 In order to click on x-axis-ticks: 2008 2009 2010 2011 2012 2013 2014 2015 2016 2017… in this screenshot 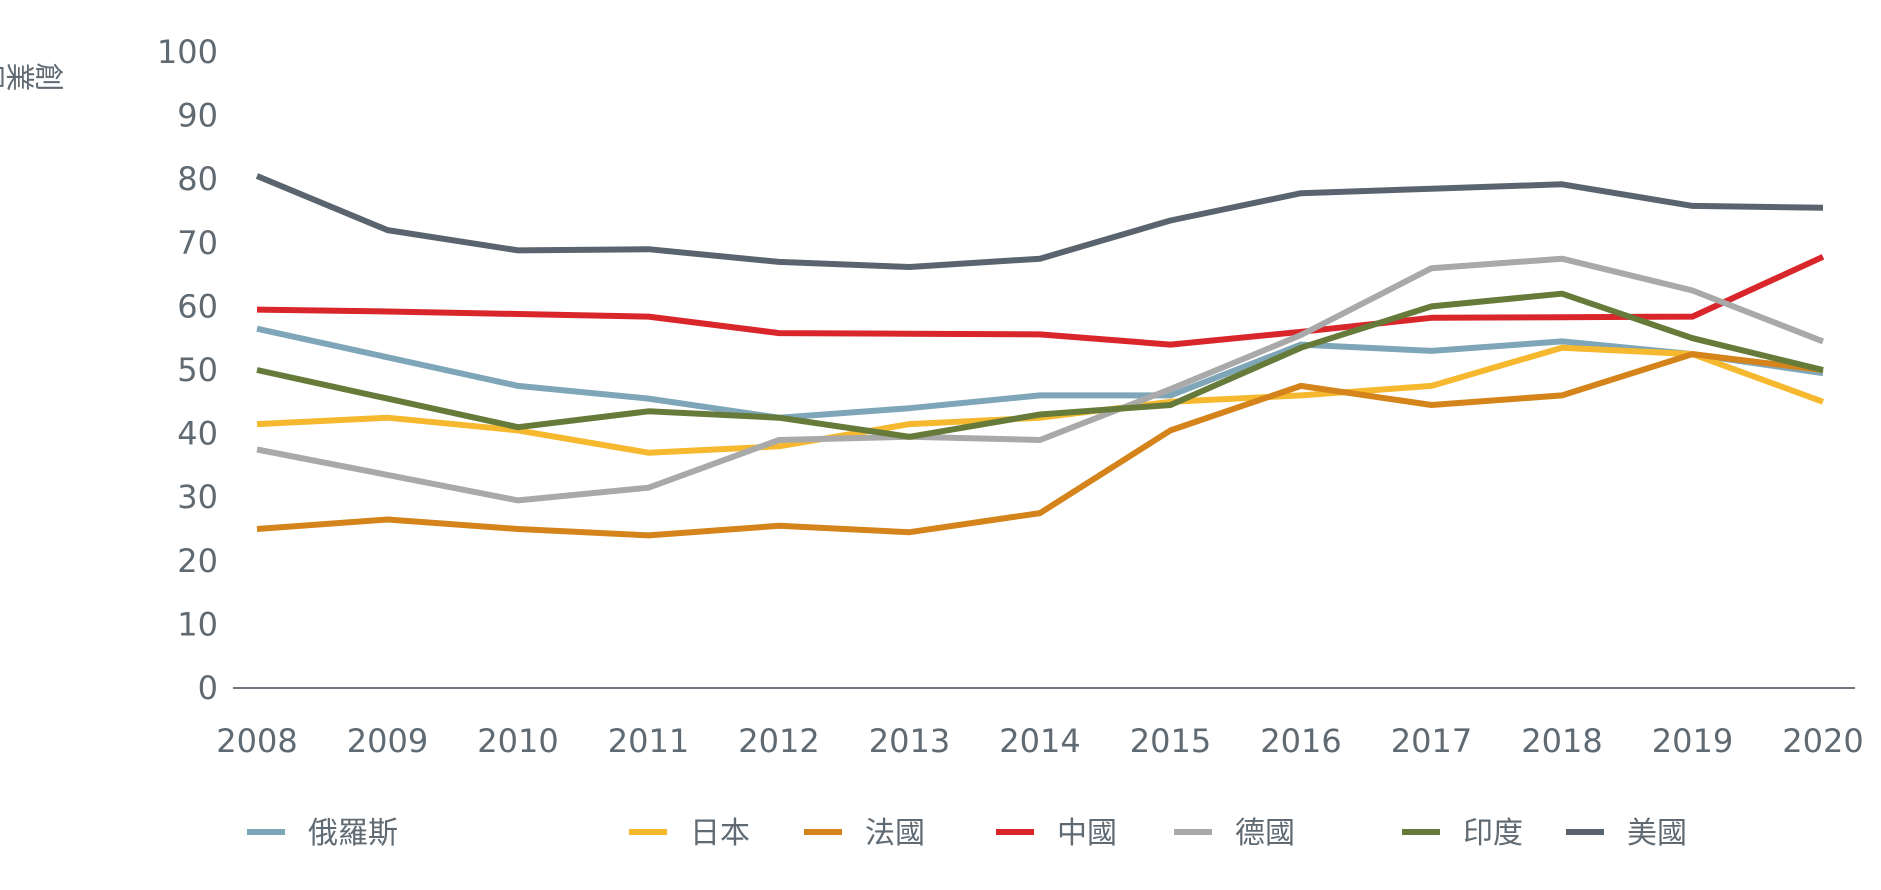, I will do `click(1039, 741)`.